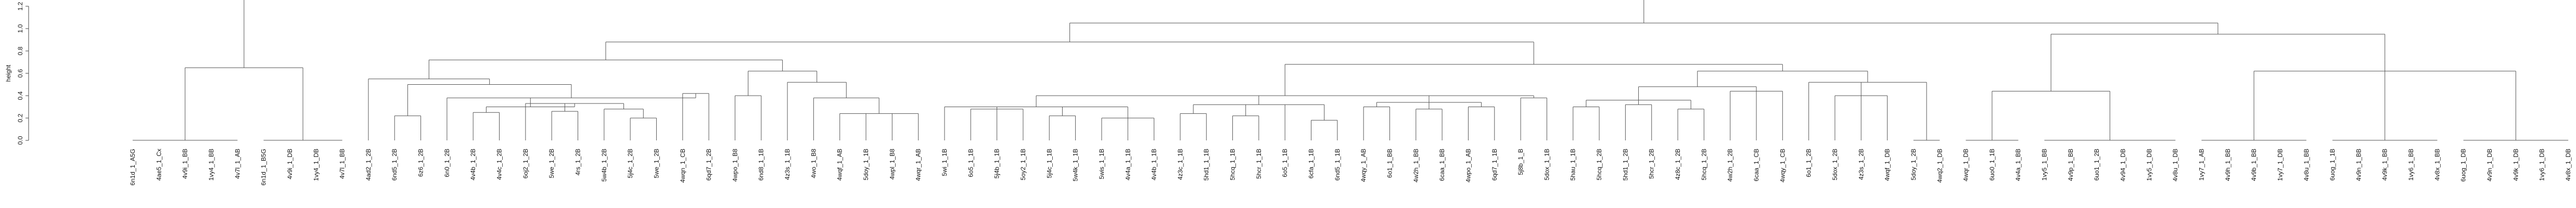 Image resolution: width=2576 pixels, height=208 pixels. Describe the element at coordinates (2254, 165) in the screenshot. I see `leaf-label: 4v9b_1_BB` at that location.